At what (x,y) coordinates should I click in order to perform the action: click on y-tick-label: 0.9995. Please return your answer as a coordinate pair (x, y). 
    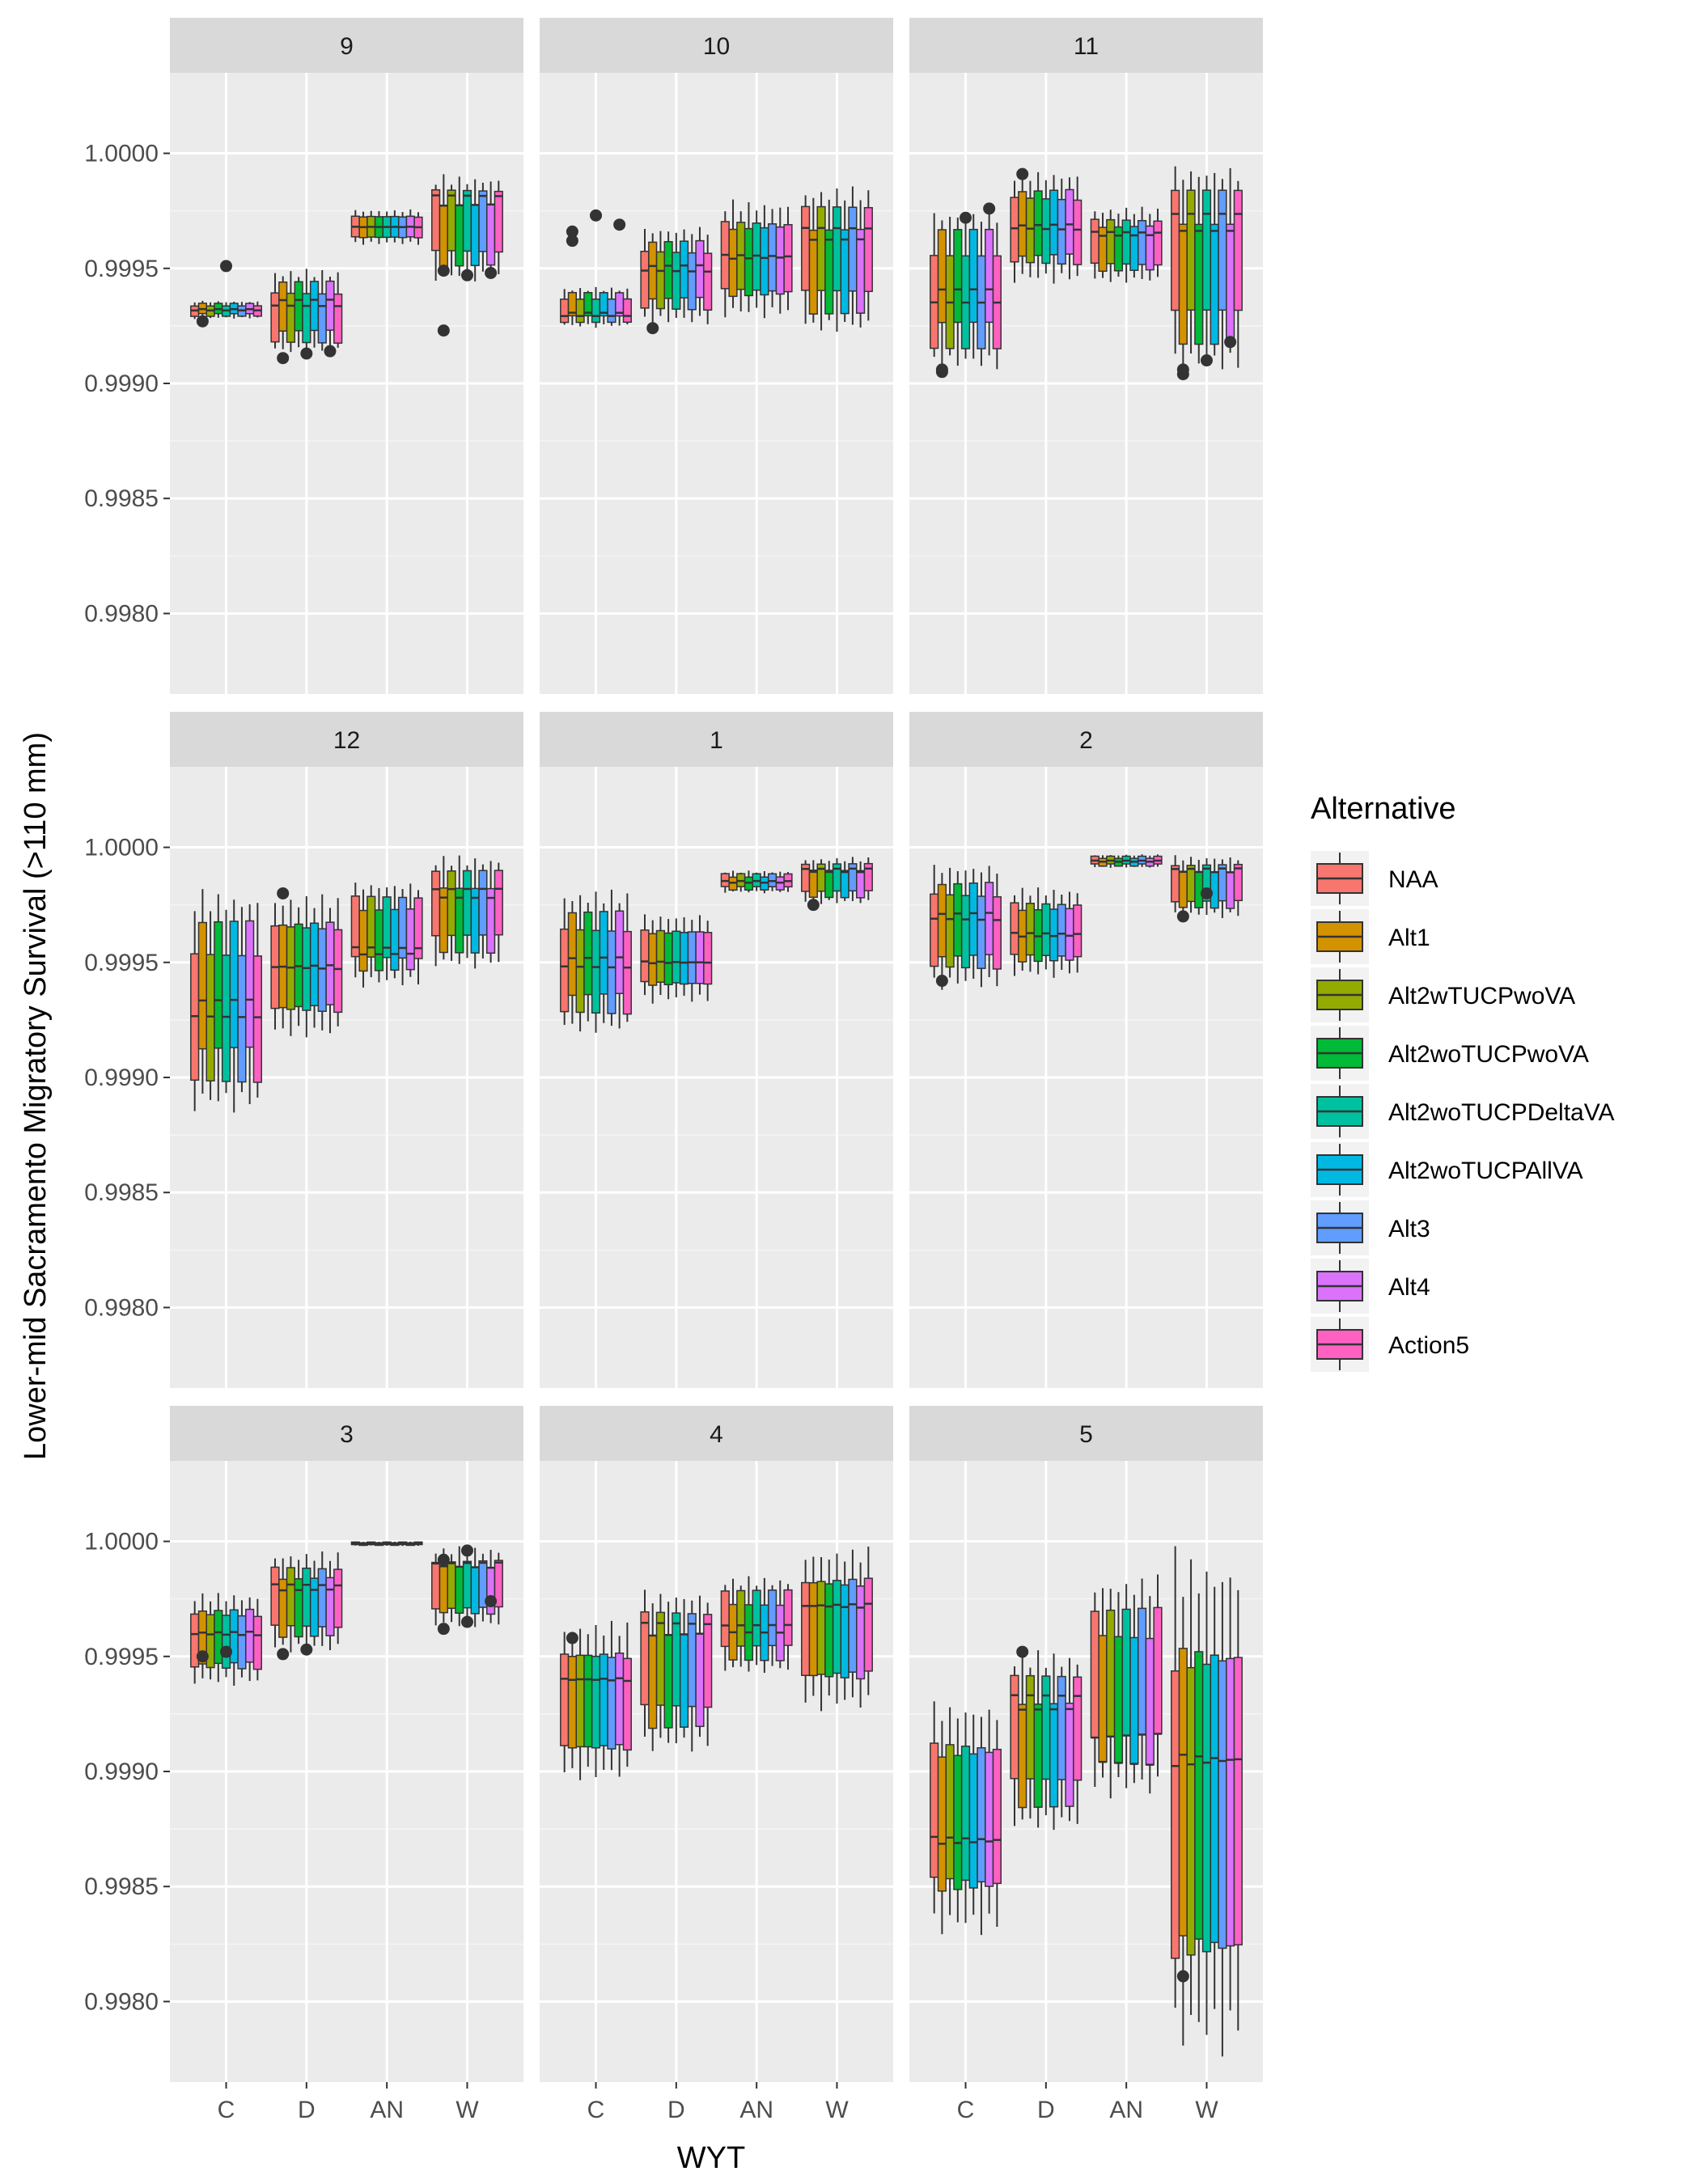
    Looking at the image, I should click on (121, 963).